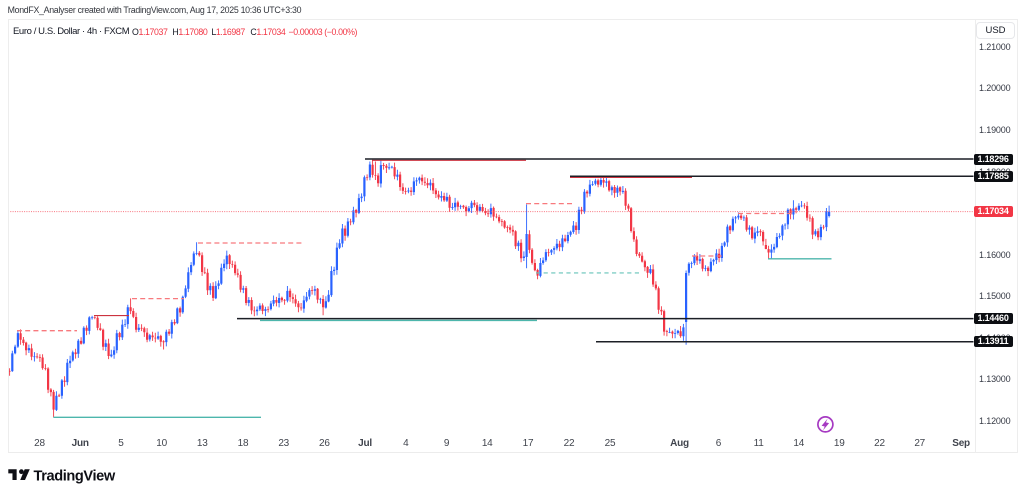 Image resolution: width=1024 pixels, height=496 pixels. I want to click on svg-text: TradingView, so click(75, 476).